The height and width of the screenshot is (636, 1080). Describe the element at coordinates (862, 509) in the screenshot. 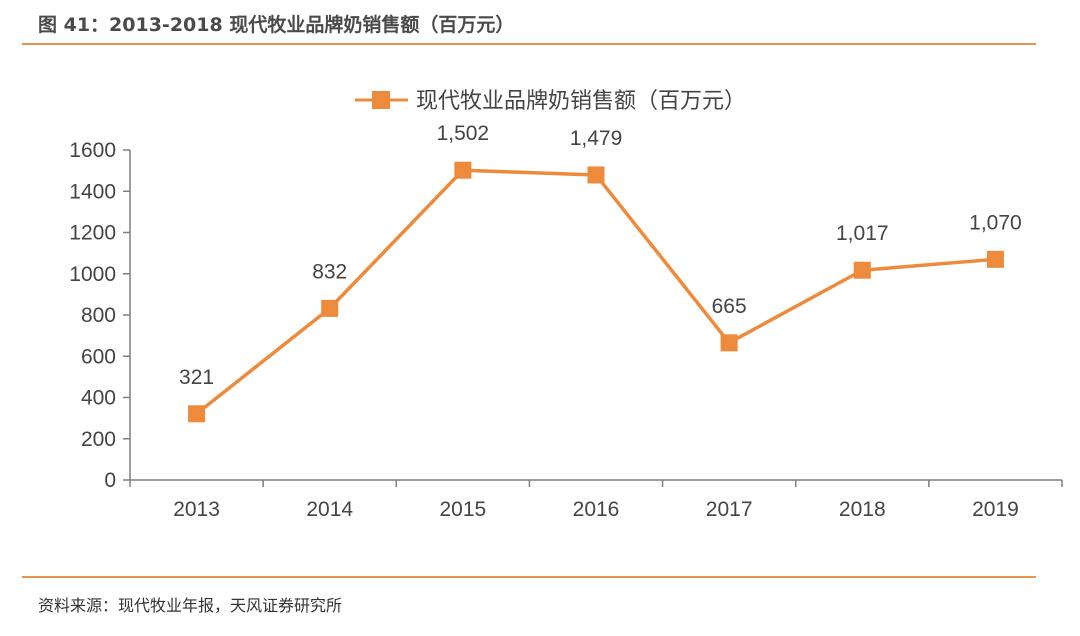

I see `x-tick-label: 2018` at that location.